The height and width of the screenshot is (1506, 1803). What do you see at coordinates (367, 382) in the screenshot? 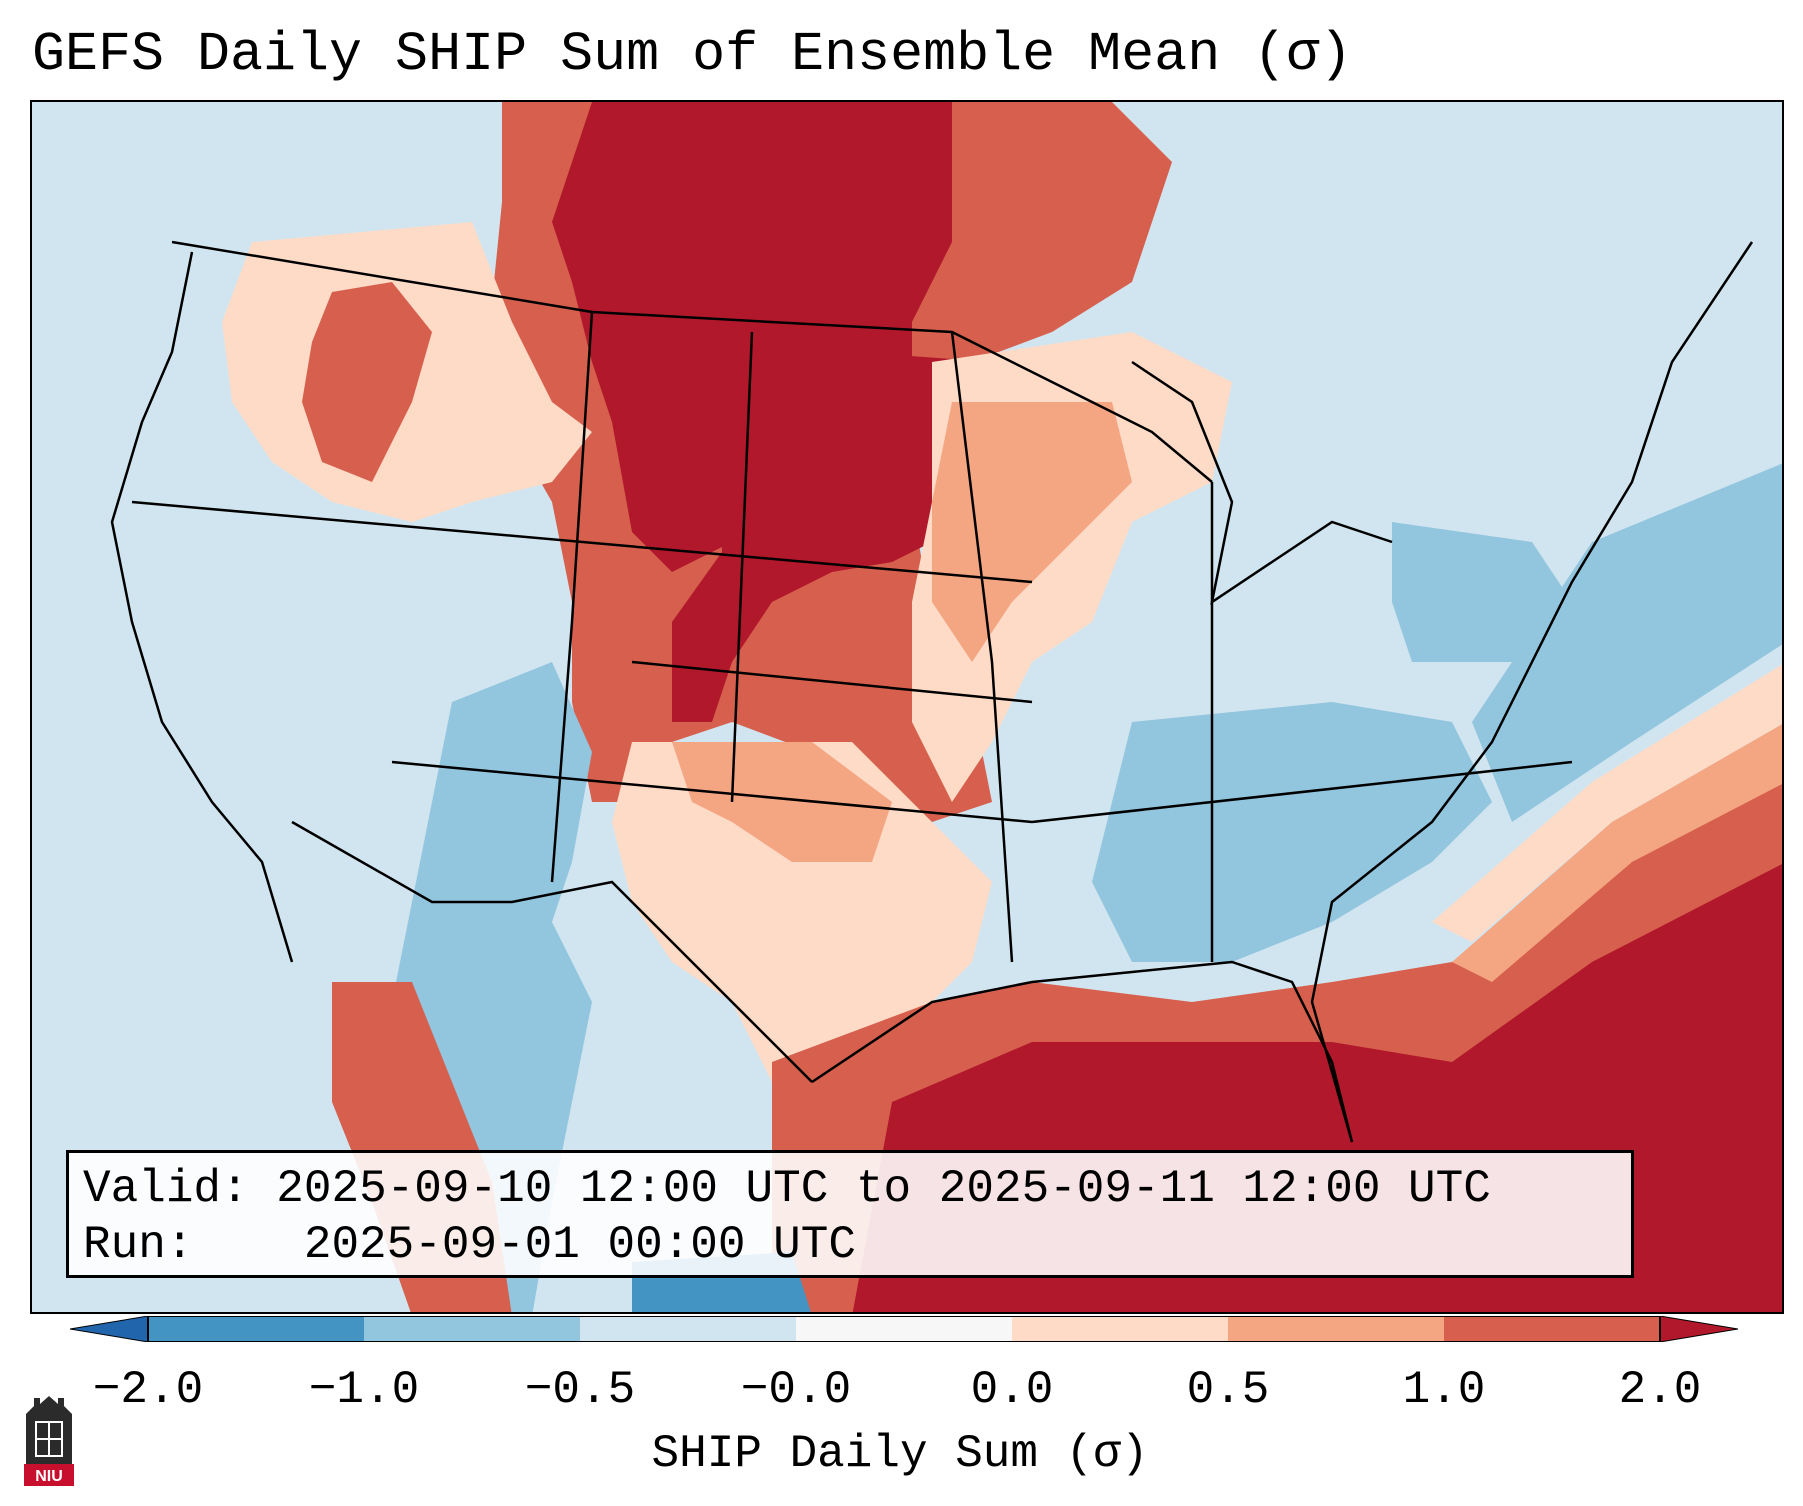
I see `region-northwest-high` at bounding box center [367, 382].